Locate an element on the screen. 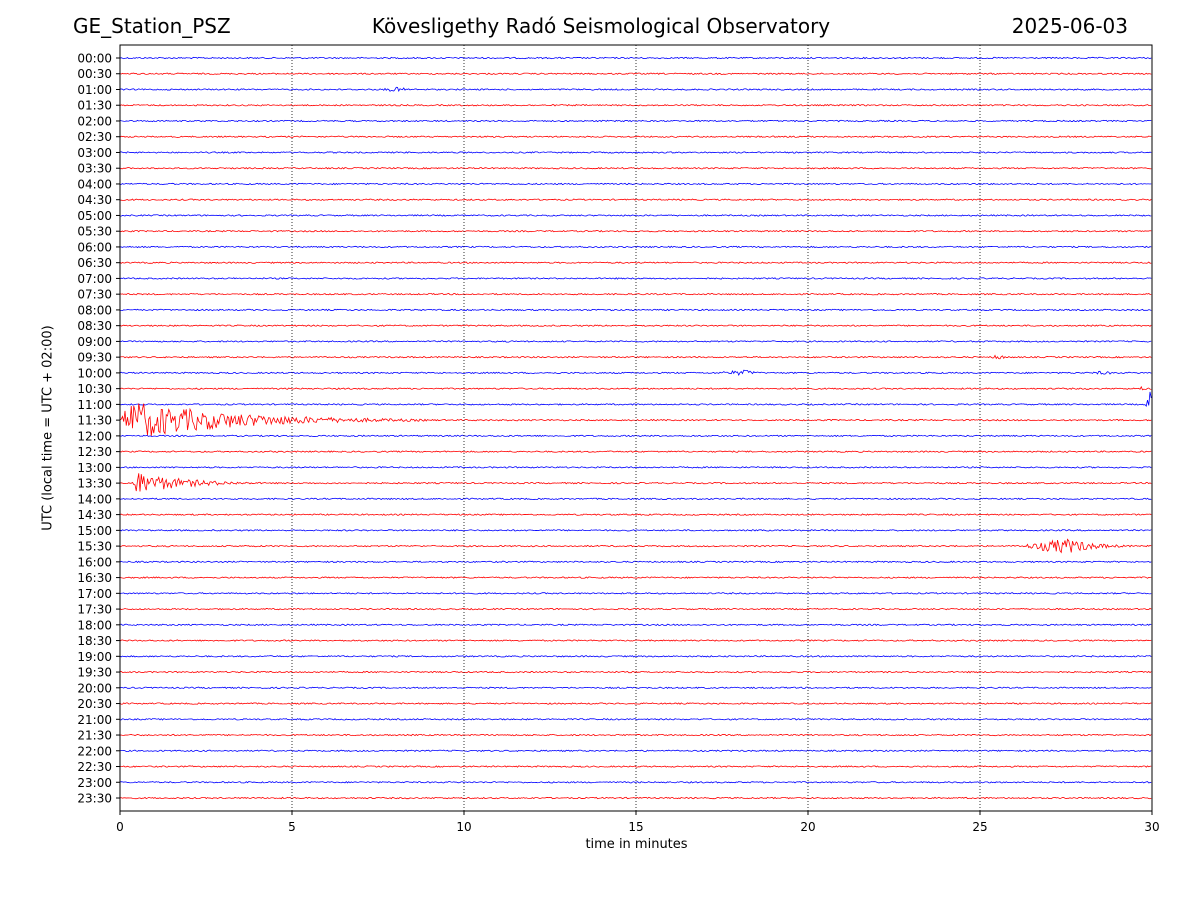  y-tick-label: 12:30 is located at coordinates (94, 452).